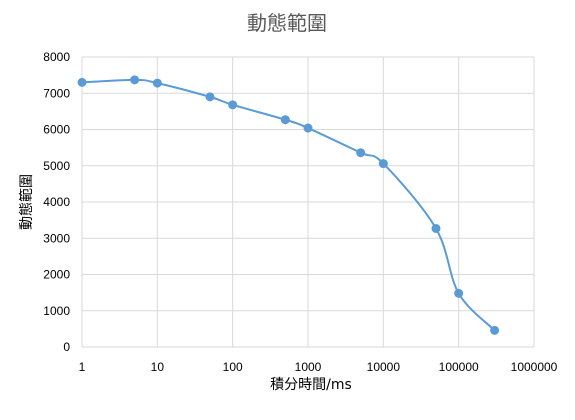 Image resolution: width=575 pixels, height=420 pixels. Describe the element at coordinates (56, 130) in the screenshot. I see `y-tick-label: 6000` at that location.